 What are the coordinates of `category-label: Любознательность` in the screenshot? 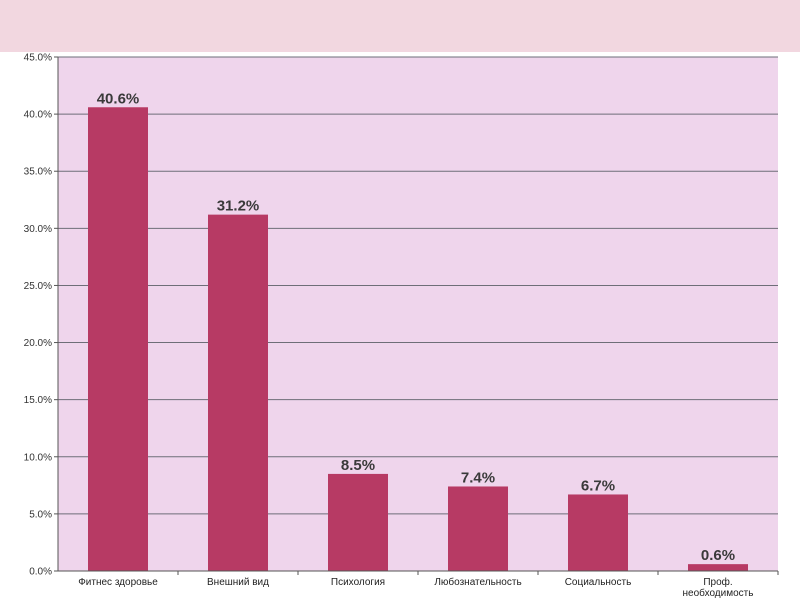 It's located at (477, 582).